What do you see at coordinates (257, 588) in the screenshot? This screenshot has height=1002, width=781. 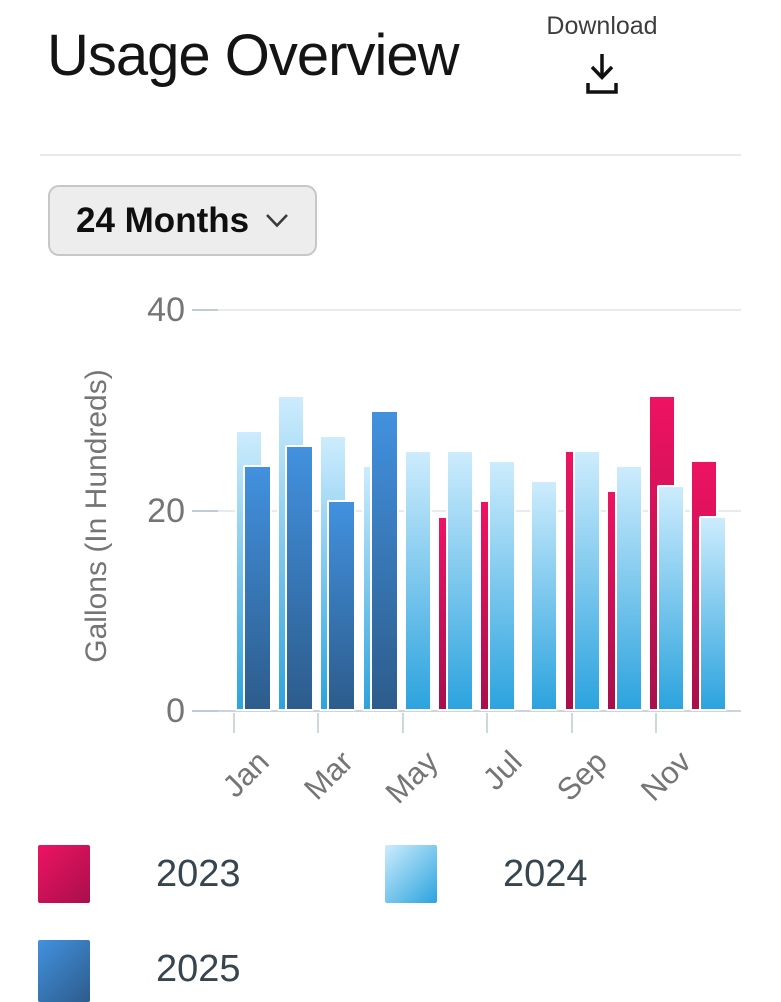 I see `bar-2025-jan` at bounding box center [257, 588].